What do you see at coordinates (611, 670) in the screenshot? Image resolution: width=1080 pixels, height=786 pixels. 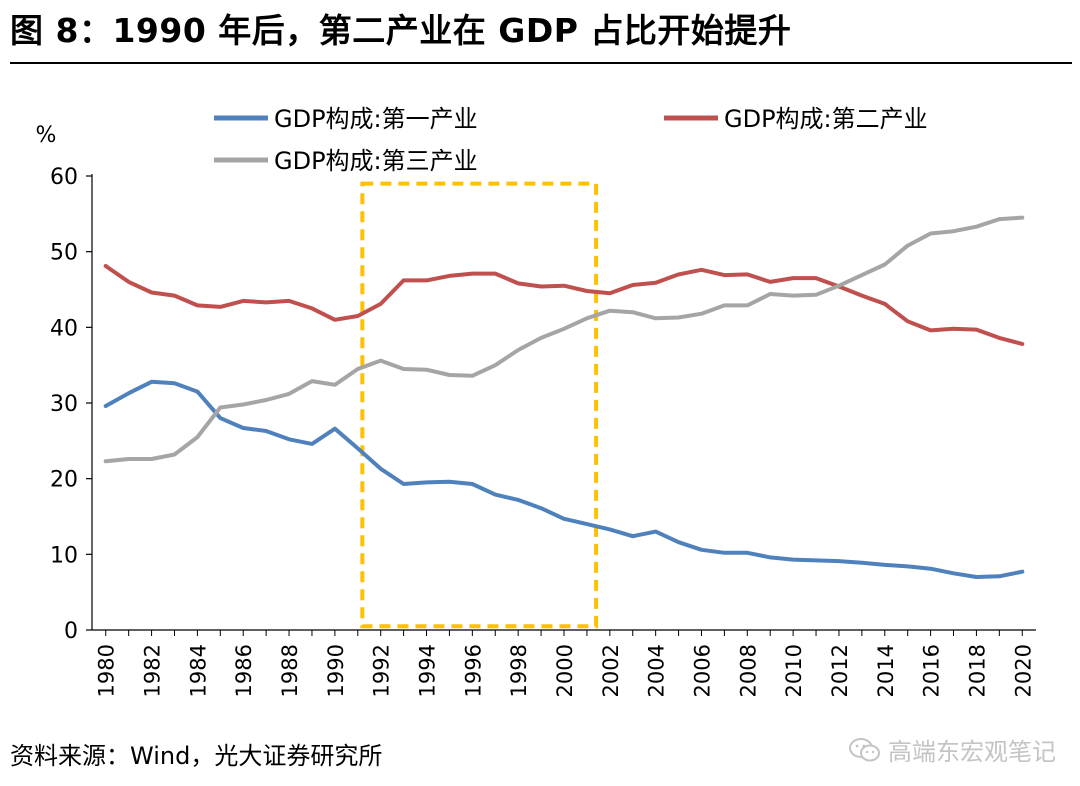 I see `x-tick-label: 2002` at bounding box center [611, 670].